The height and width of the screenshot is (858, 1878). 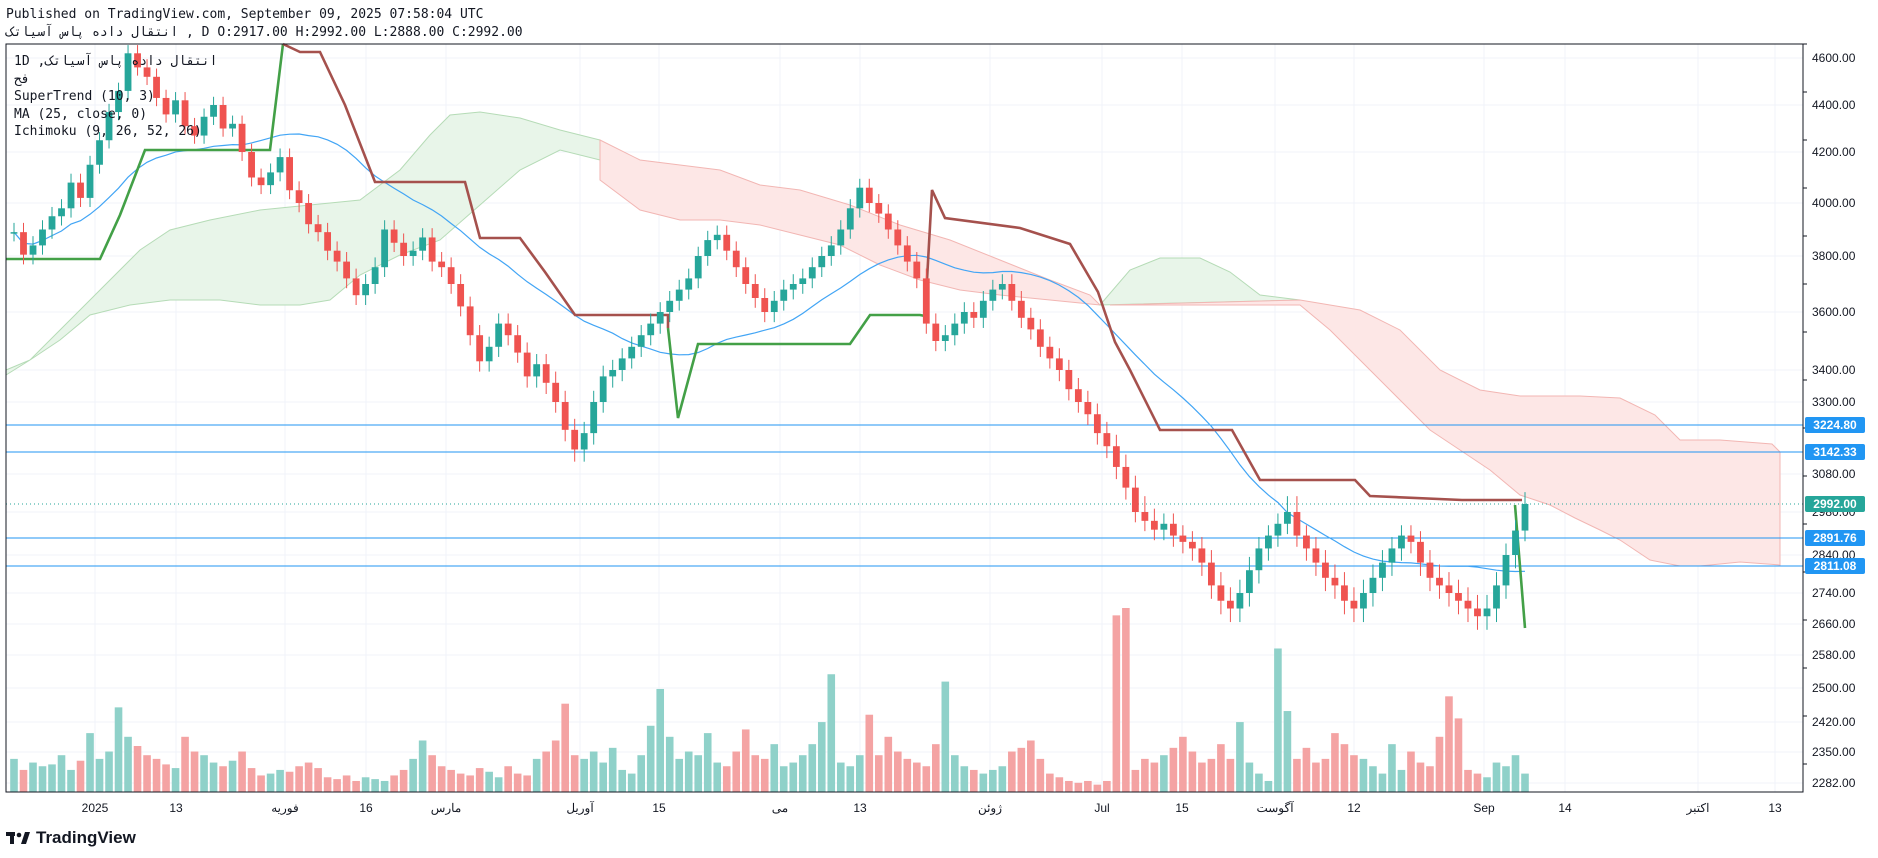 What do you see at coordinates (1199, 281) in the screenshot?
I see `cloud-bullish` at bounding box center [1199, 281].